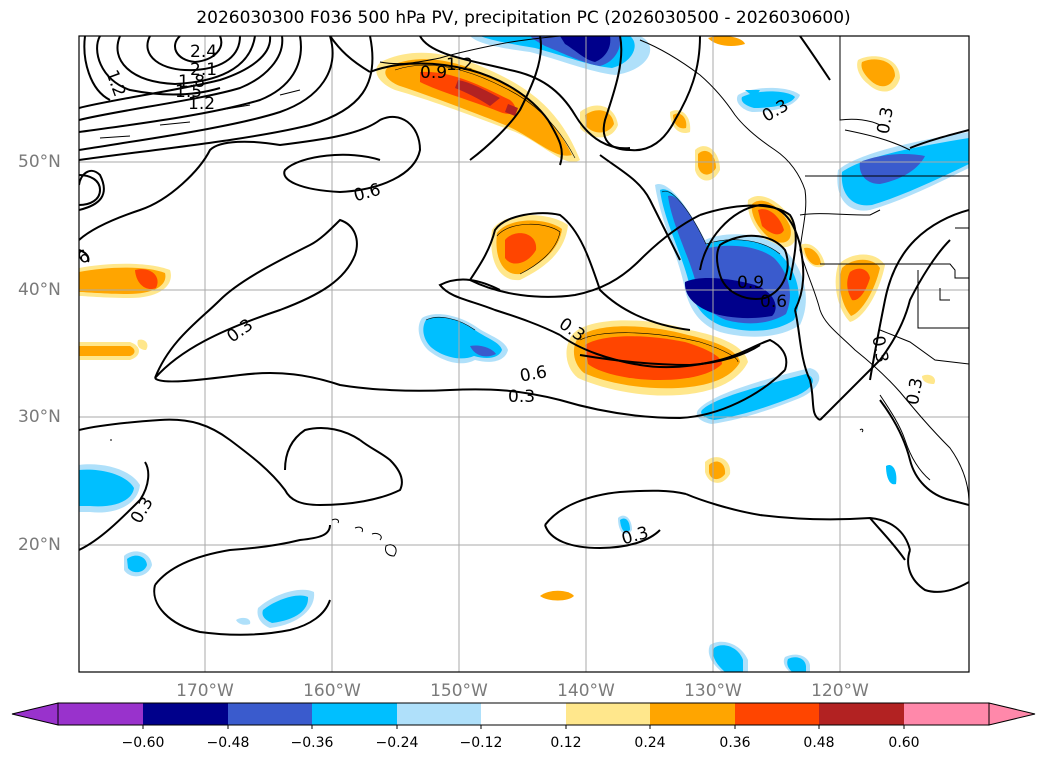  What do you see at coordinates (523, 727) in the screenshot?
I see `colorbar-ticks` at bounding box center [523, 727].